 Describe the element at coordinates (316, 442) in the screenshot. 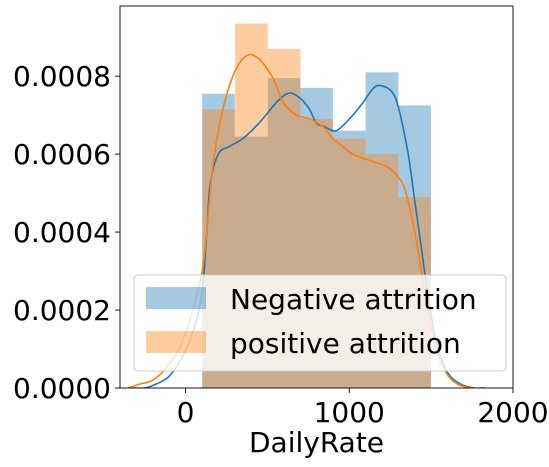

I see `x-axis-label: DailyRate` at that location.